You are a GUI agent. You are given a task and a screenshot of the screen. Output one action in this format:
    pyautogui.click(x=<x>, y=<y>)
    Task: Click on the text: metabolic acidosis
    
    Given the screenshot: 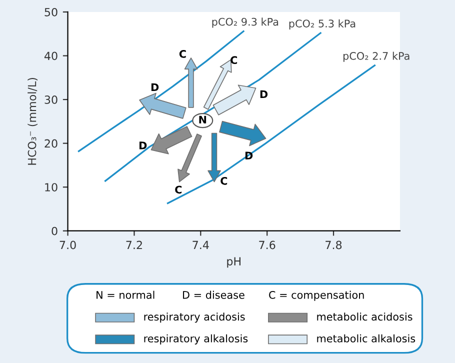 What is the action you would take?
    pyautogui.click(x=364, y=316)
    